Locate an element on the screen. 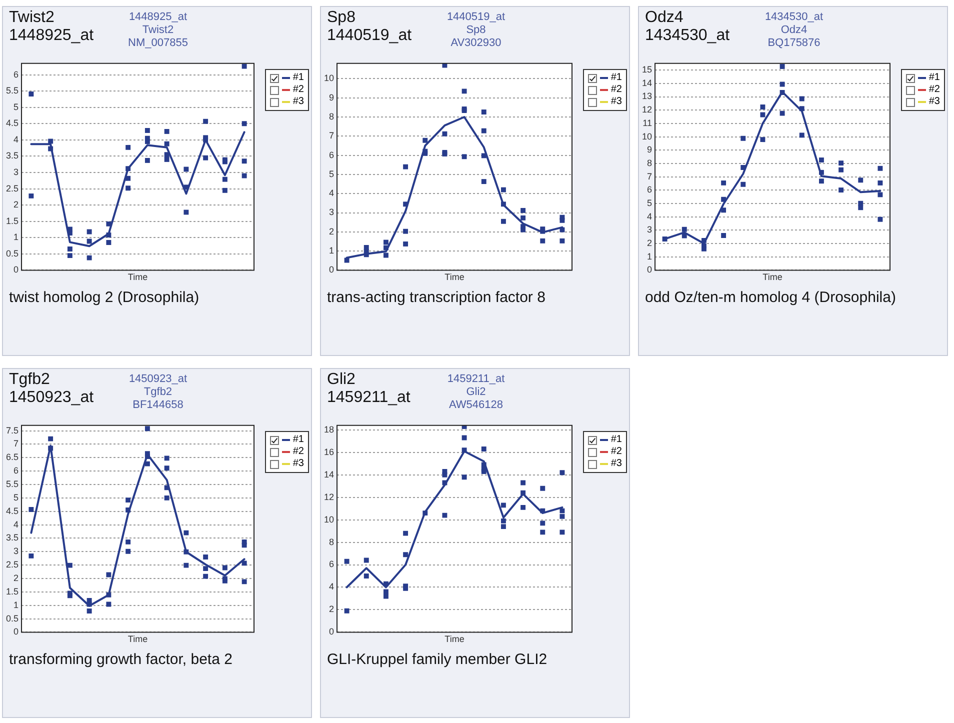 The width and height of the screenshot is (954, 723). chart-subtitle: 1450923_at Tgfb2 BF144658 is located at coordinates (158, 392).